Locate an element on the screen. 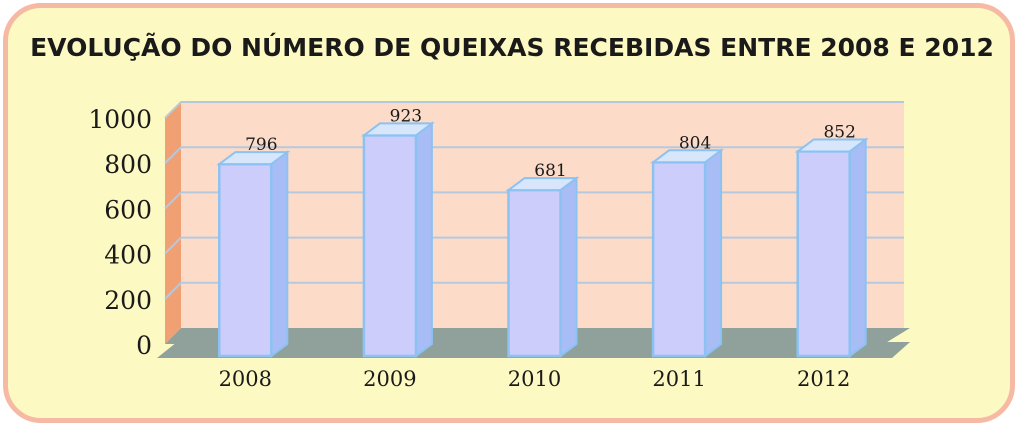  x-tick-label: 2011 is located at coordinates (678, 379).